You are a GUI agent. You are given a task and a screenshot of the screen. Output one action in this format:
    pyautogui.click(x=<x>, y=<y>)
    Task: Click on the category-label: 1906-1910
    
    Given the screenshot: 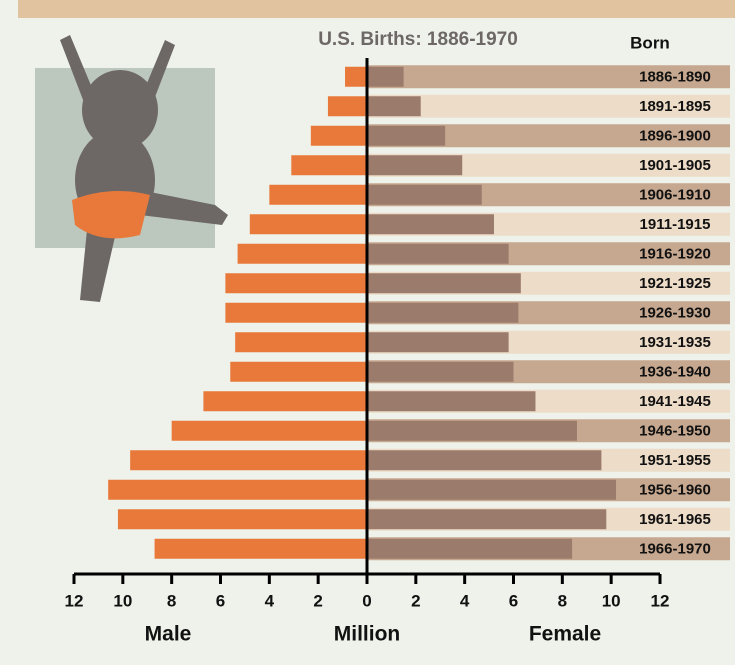 What is the action you would take?
    pyautogui.click(x=675, y=195)
    